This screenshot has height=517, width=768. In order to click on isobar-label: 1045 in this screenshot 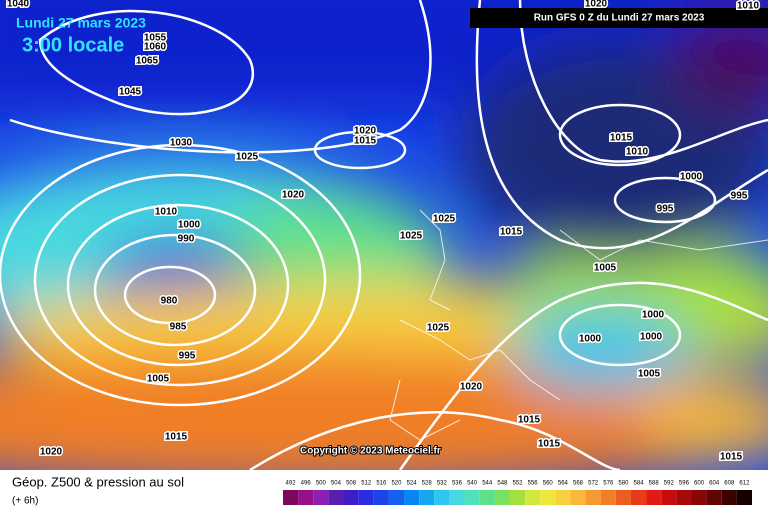, I will do `click(130, 92)`.